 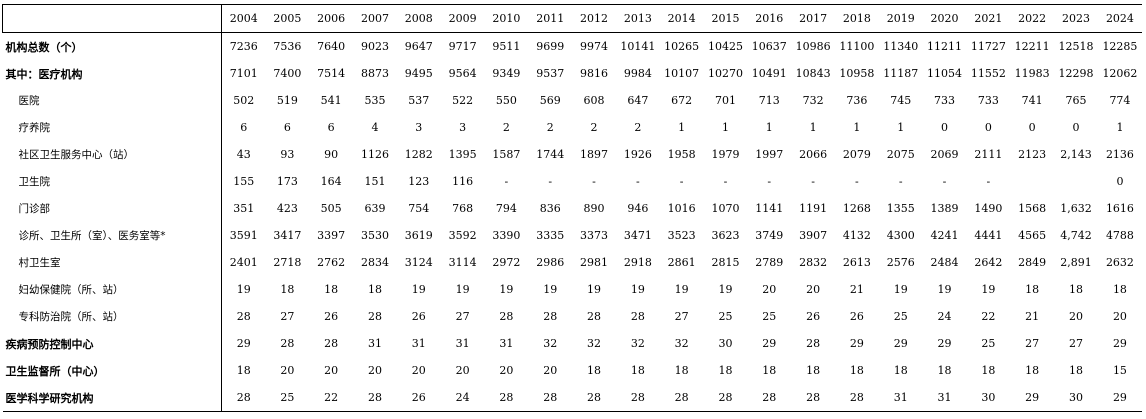 What do you see at coordinates (988, 208) in the screenshot?
I see `value-cell: 1490` at bounding box center [988, 208].